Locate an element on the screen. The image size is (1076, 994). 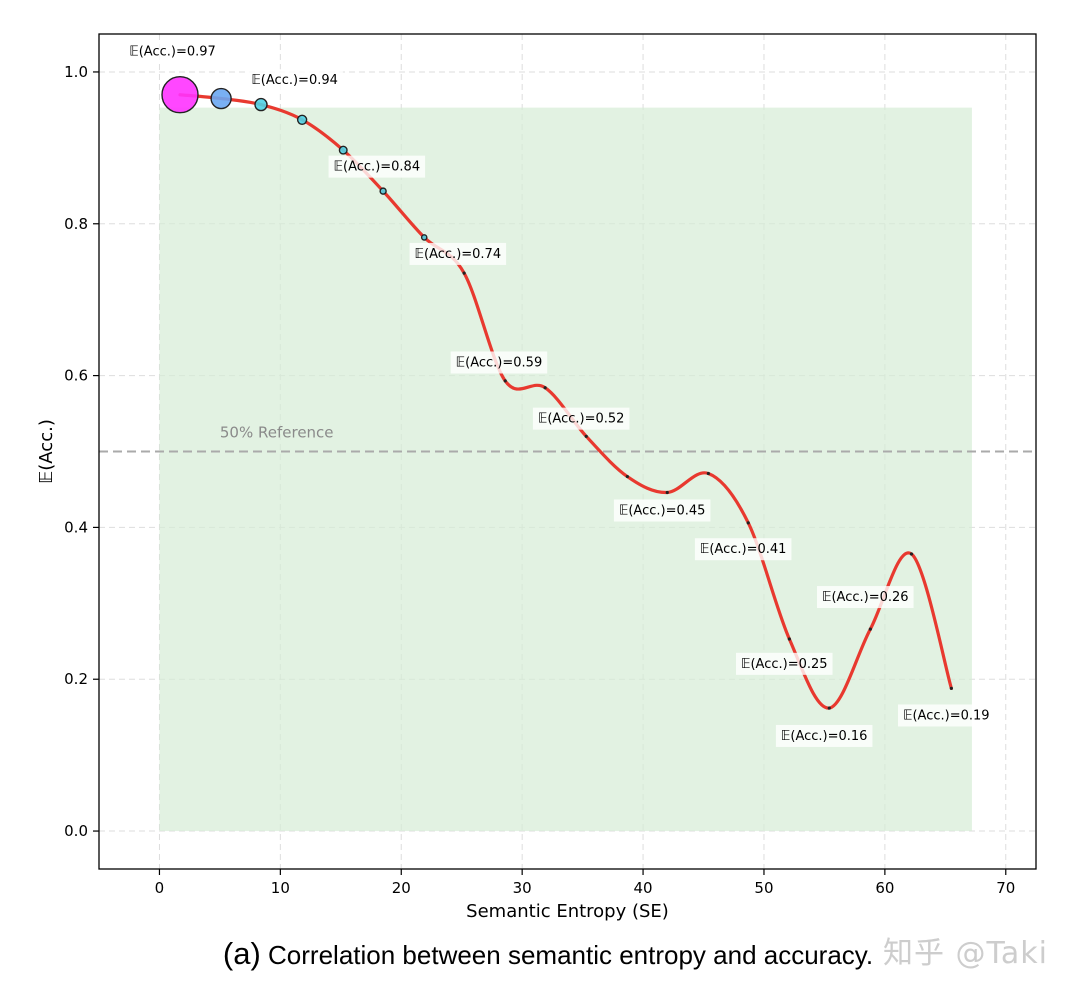
annotation-label: 𝔼(Acc.)=0.19 is located at coordinates (946, 715).